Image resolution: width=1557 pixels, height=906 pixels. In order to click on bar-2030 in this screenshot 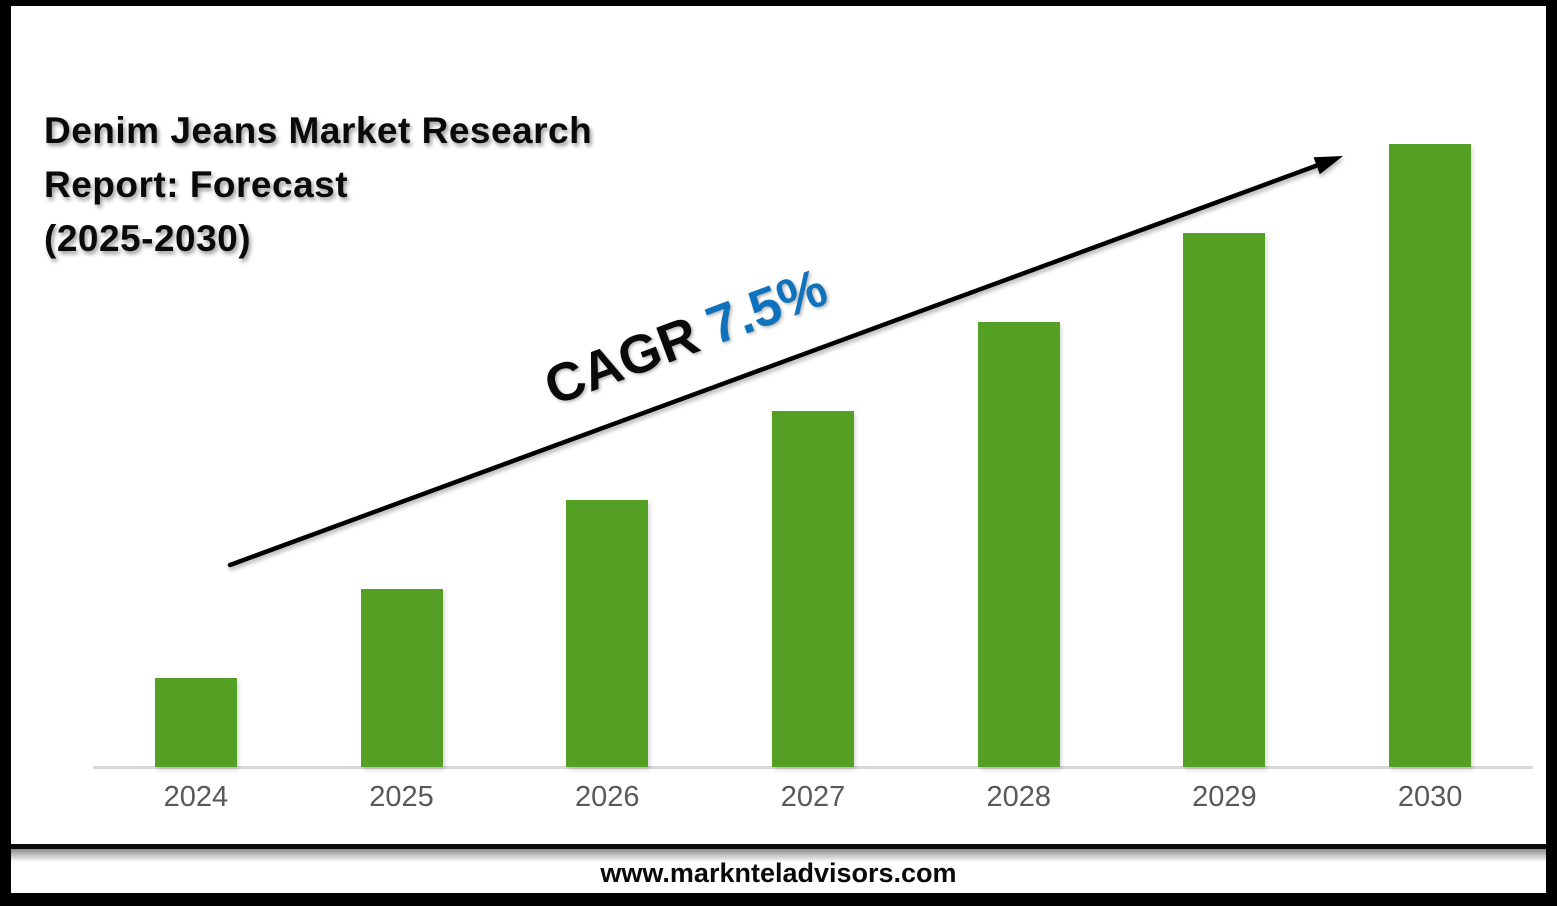, I will do `click(1430, 455)`.